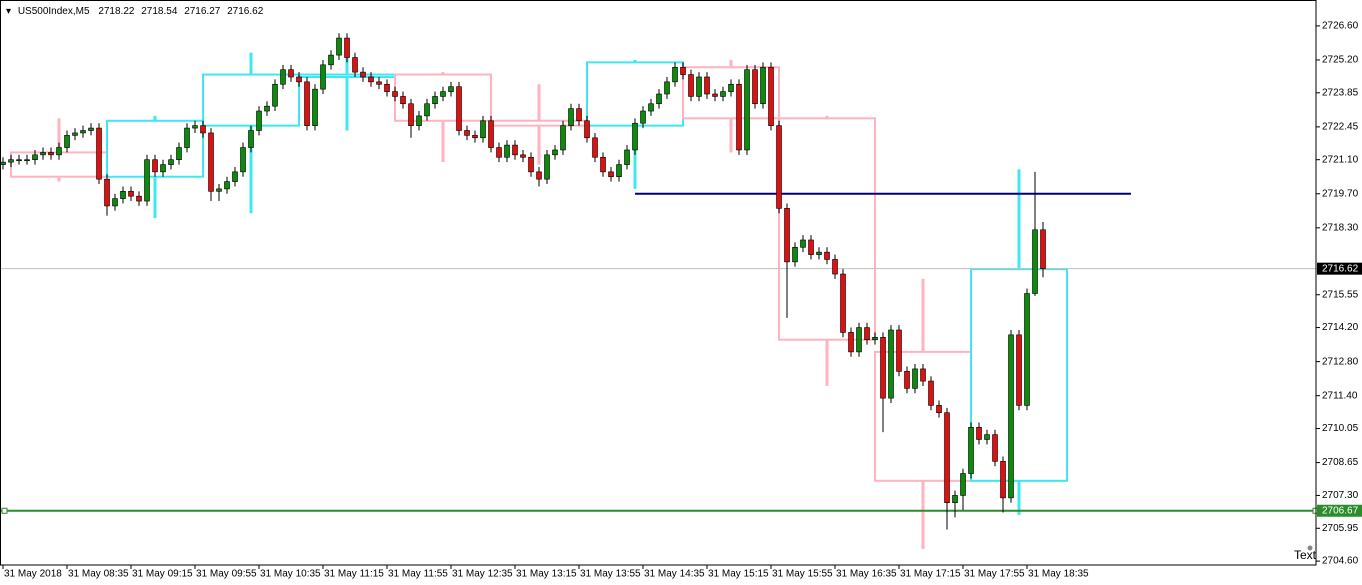 The width and height of the screenshot is (1362, 585). What do you see at coordinates (354, 574) in the screenshot?
I see `x-tick-label: 31 May 11:15` at bounding box center [354, 574].